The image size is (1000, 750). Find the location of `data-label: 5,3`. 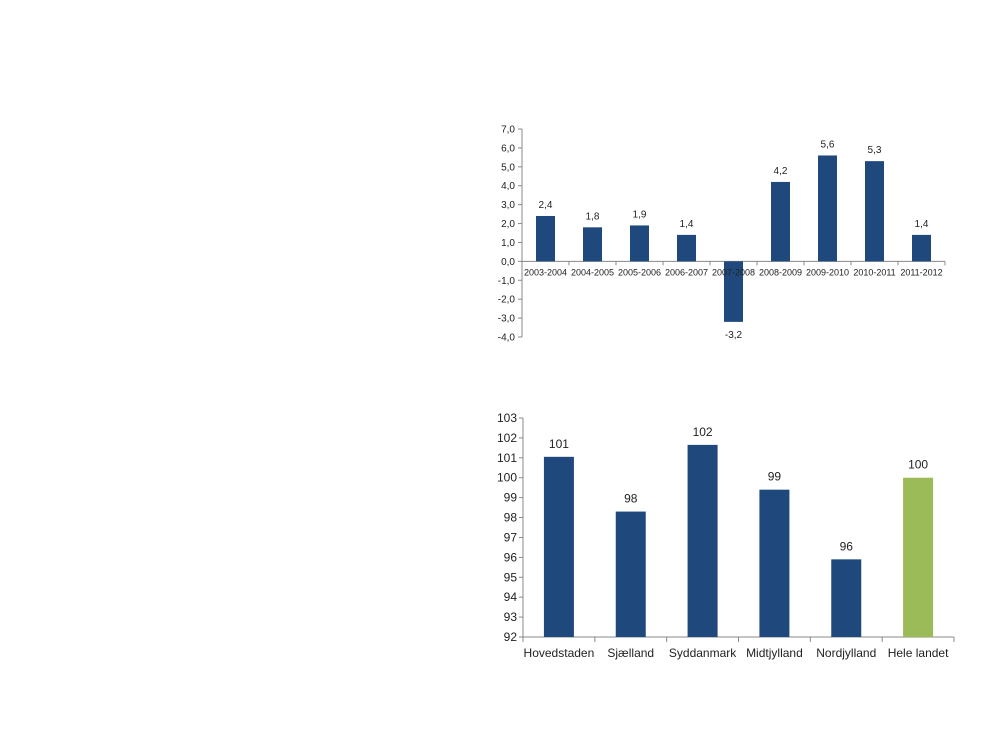

data-label: 5,3 is located at coordinates (875, 150).